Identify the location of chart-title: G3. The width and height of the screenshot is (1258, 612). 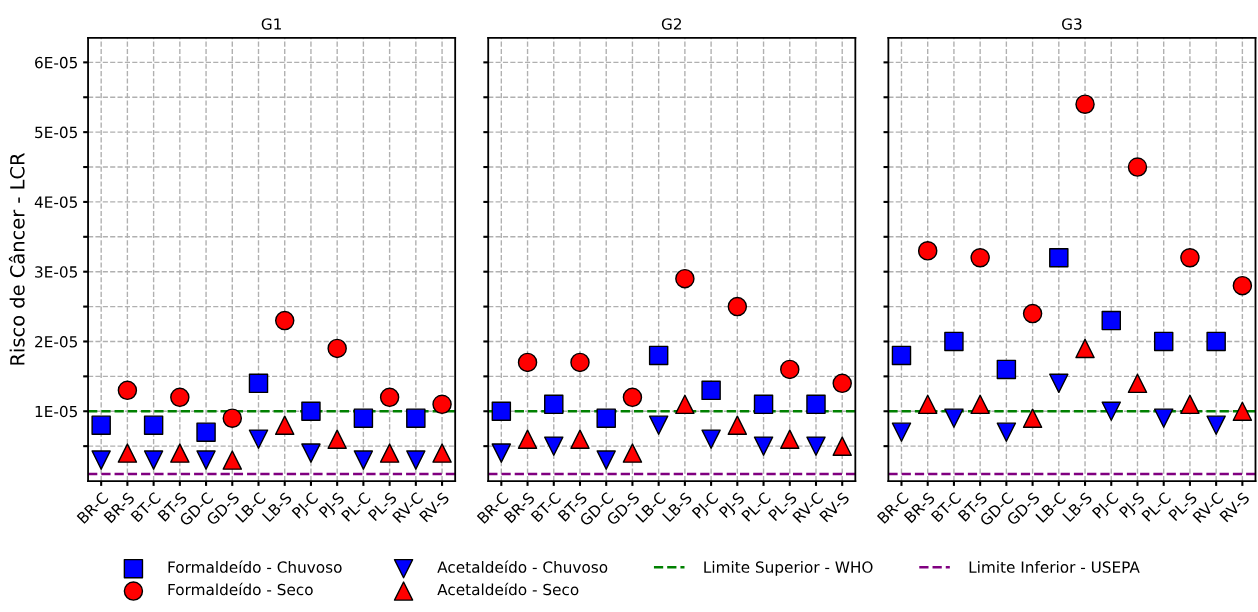
(1072, 24).